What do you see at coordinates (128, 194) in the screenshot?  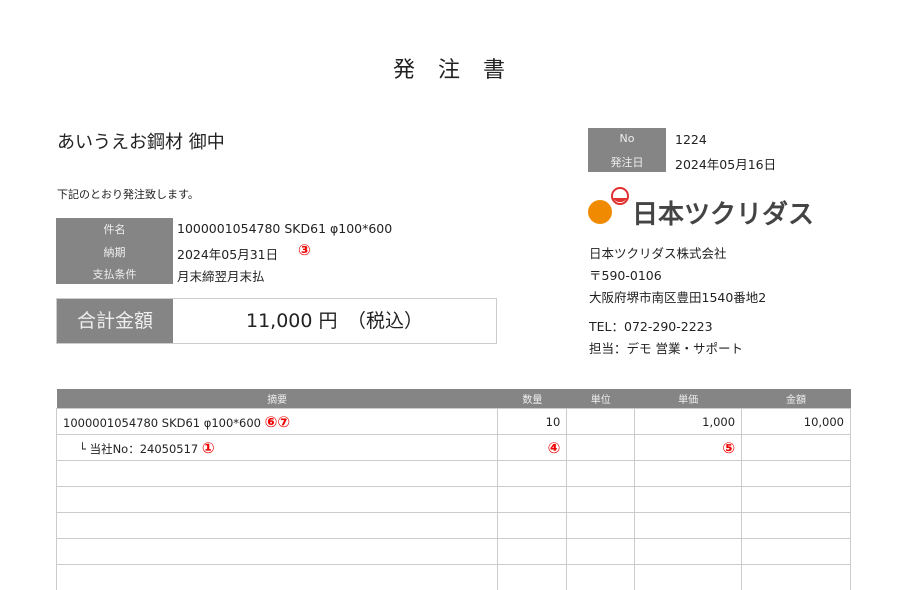 I see `intro-text: 下記のとおり発注致します。` at bounding box center [128, 194].